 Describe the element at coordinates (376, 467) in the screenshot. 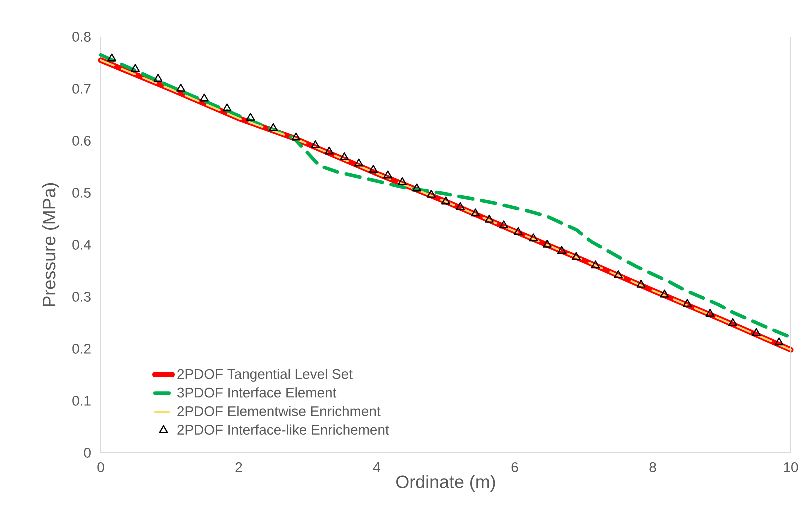

I see `x-tick-label: 4` at that location.